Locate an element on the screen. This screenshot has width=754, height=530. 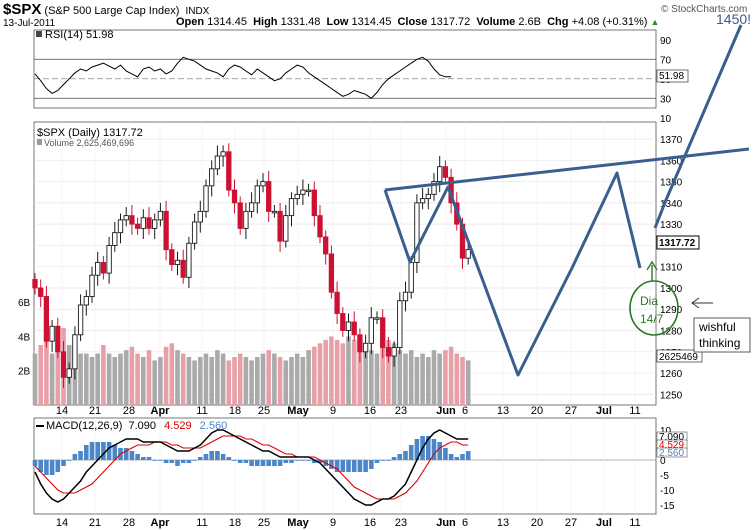
up-arrow-icon is located at coordinates (652, 265).